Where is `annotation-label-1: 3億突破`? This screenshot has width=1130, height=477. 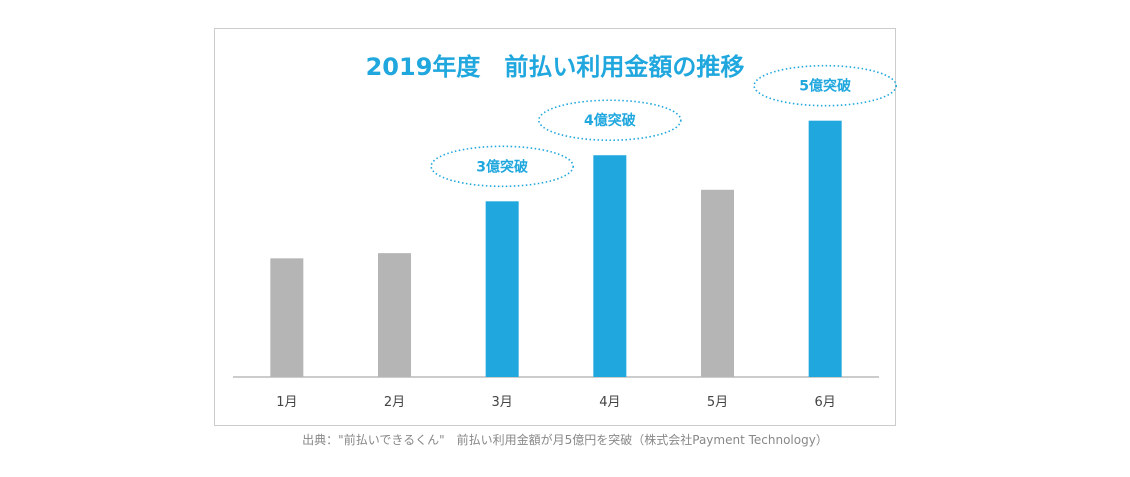
annotation-label-1: 3億突破 is located at coordinates (502, 166).